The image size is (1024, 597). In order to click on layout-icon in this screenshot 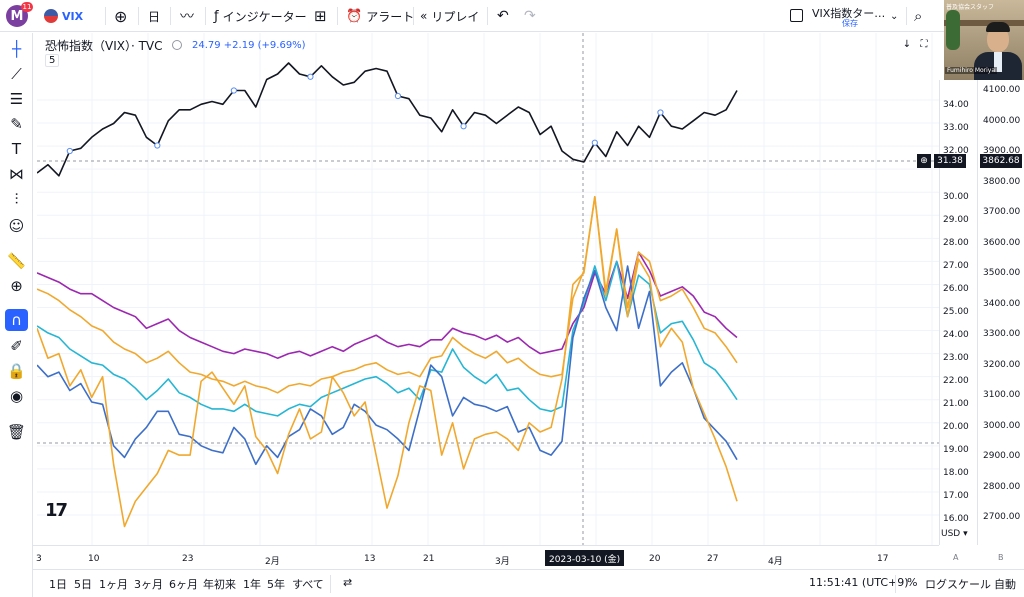, I will do `click(796, 15)`.